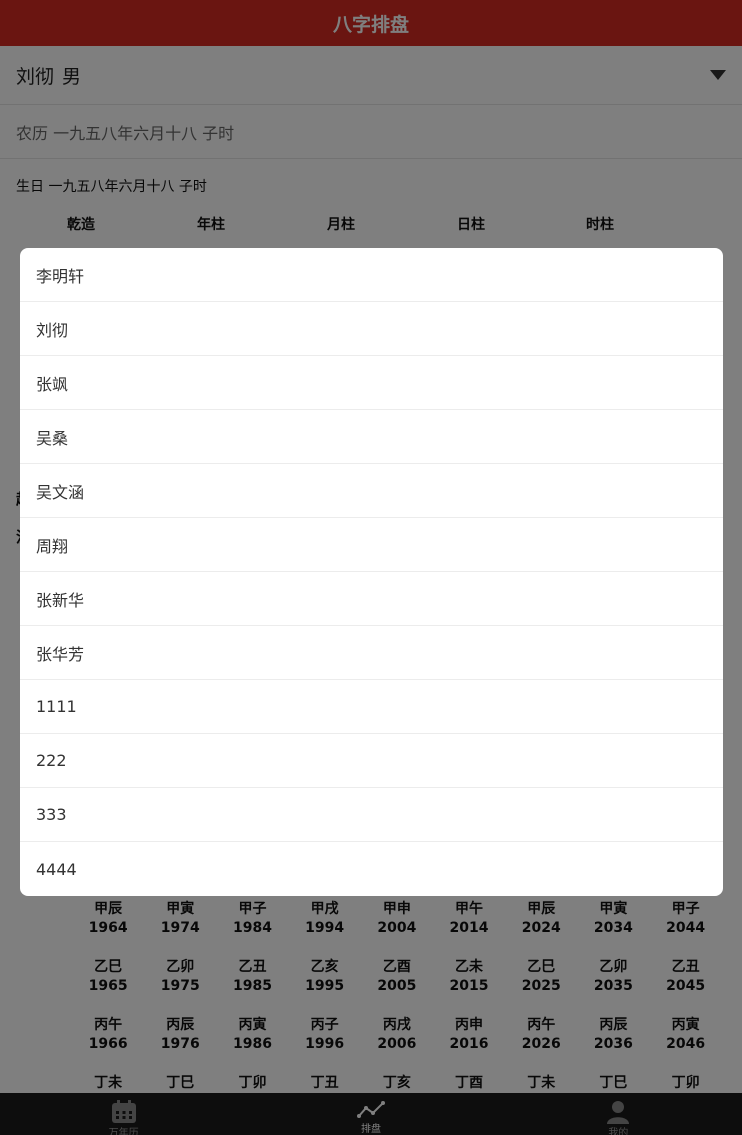  Describe the element at coordinates (371, 545) in the screenshot. I see `picker-item: 周翔` at that location.